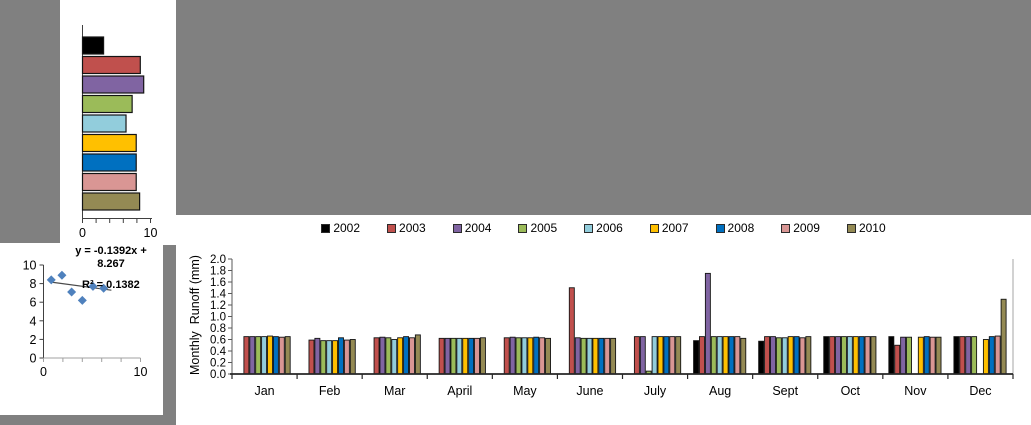  What do you see at coordinates (654, 228) in the screenshot?
I see `legend-swatch-2007` at bounding box center [654, 228].